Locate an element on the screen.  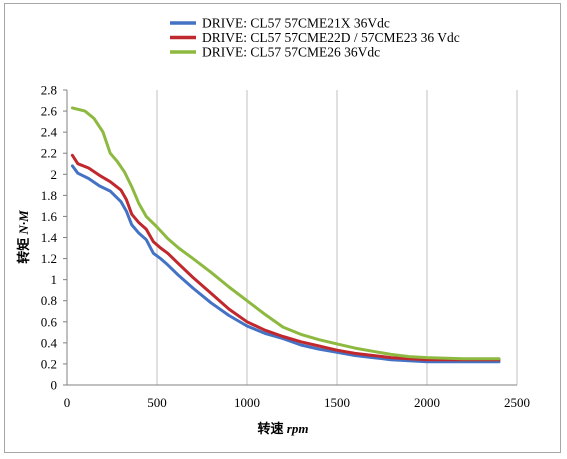
y-tick-label: 0 is located at coordinates (54, 385).